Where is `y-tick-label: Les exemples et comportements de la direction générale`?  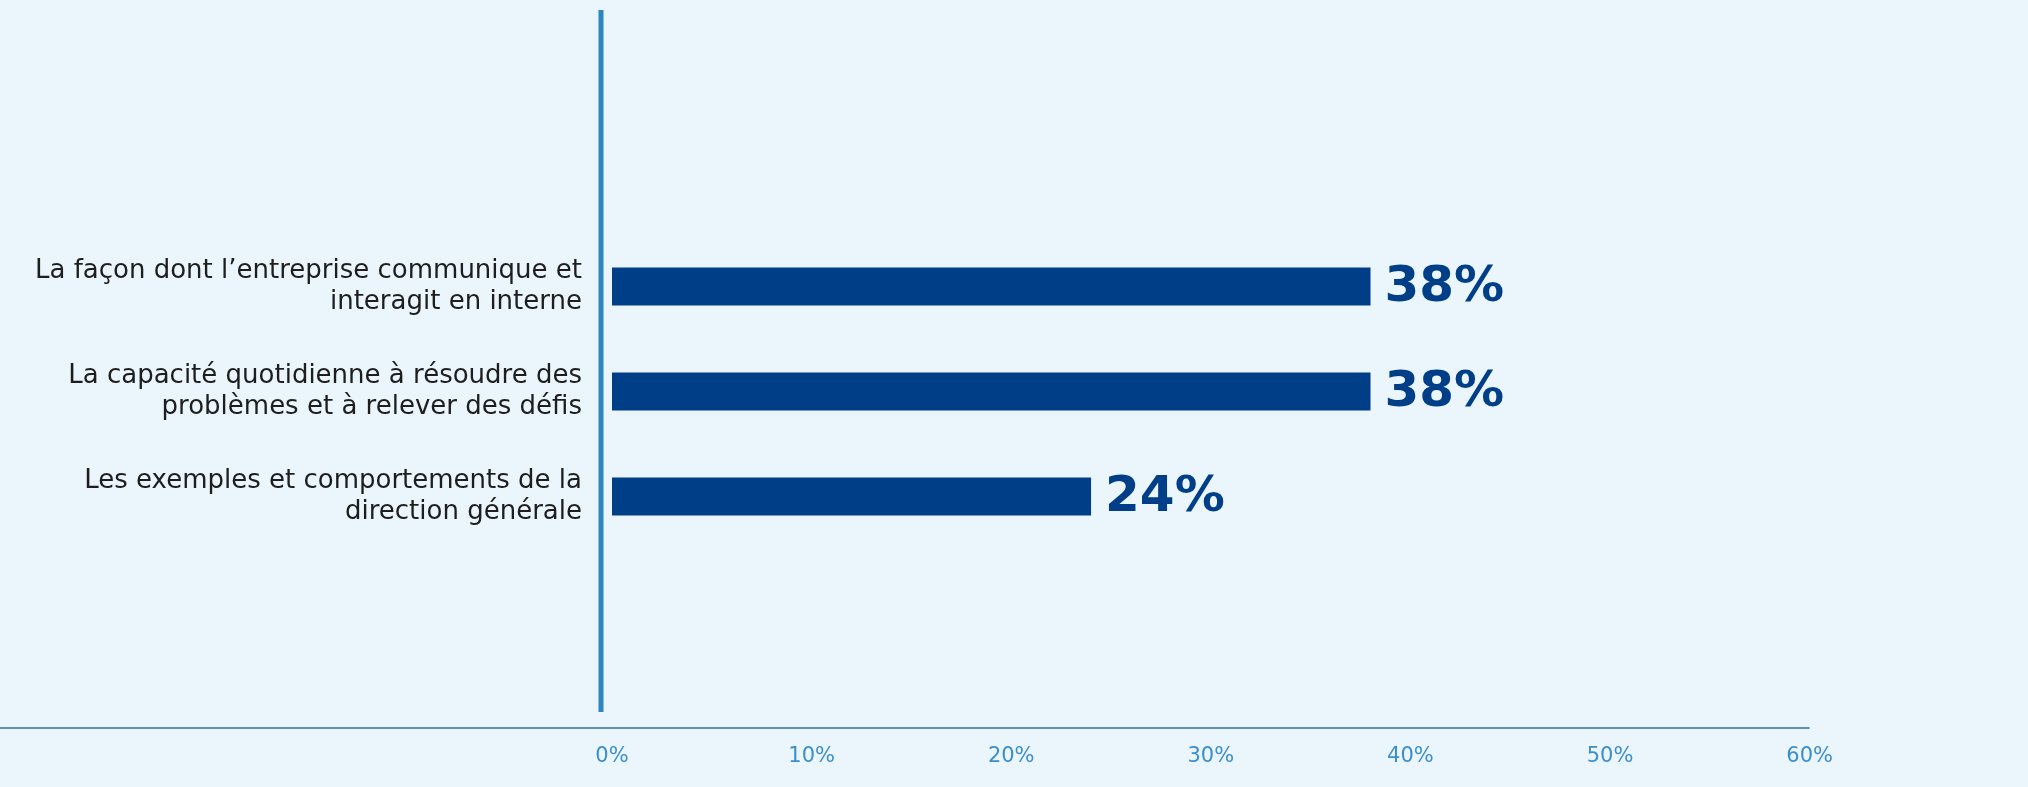
y-tick-label: Les exemples et comportements de la direction générale is located at coordinates (333, 494).